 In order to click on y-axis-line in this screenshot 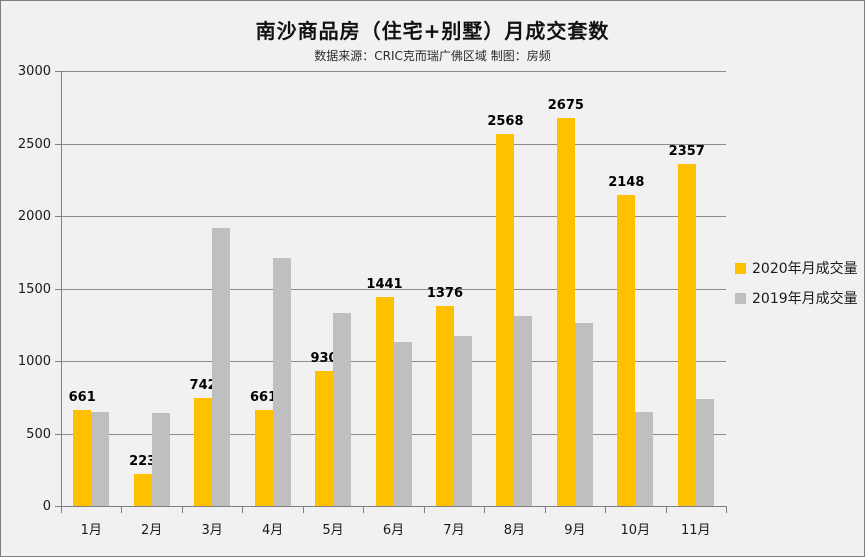, I will do `click(61, 288)`.